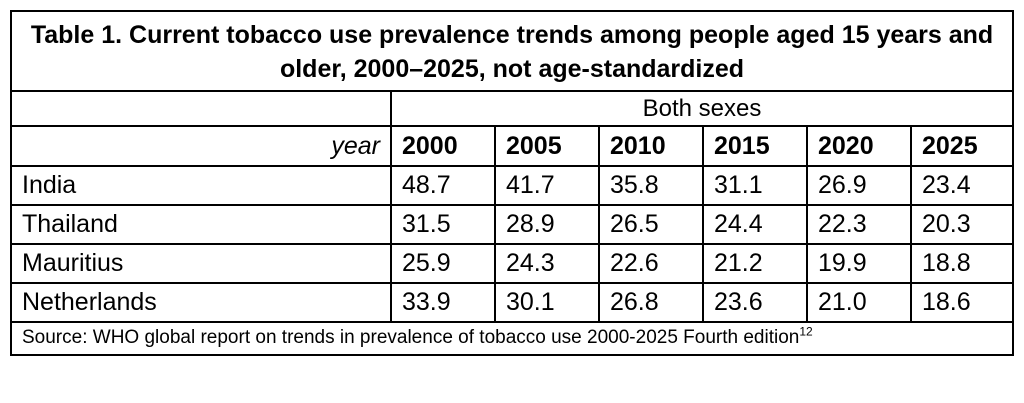 The width and height of the screenshot is (1024, 403). What do you see at coordinates (962, 224) in the screenshot?
I see `table-cell: 20.3` at bounding box center [962, 224].